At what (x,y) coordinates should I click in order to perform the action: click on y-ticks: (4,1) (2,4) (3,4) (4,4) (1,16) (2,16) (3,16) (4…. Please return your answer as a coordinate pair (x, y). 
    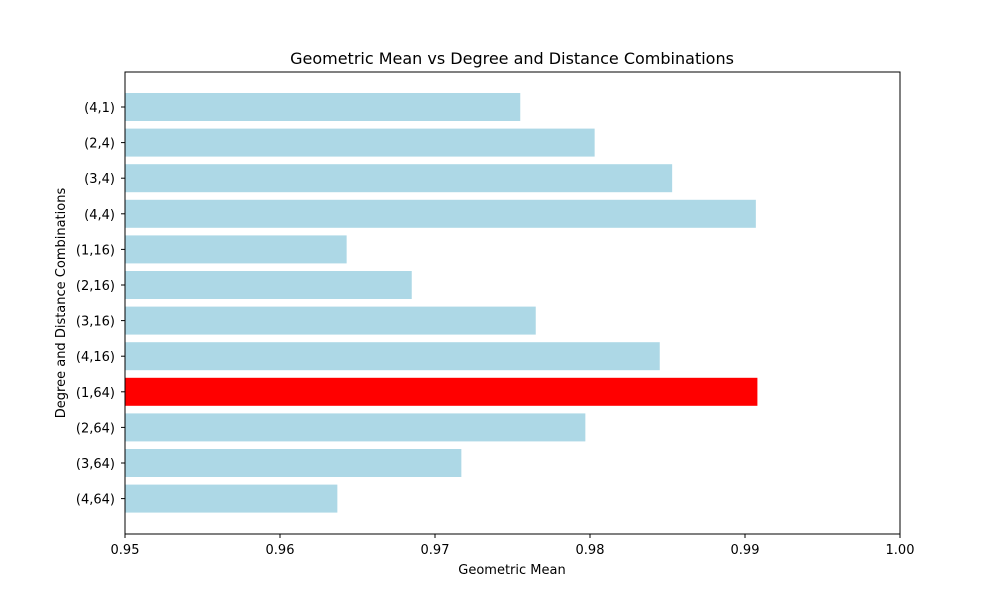
    Looking at the image, I should click on (100, 304).